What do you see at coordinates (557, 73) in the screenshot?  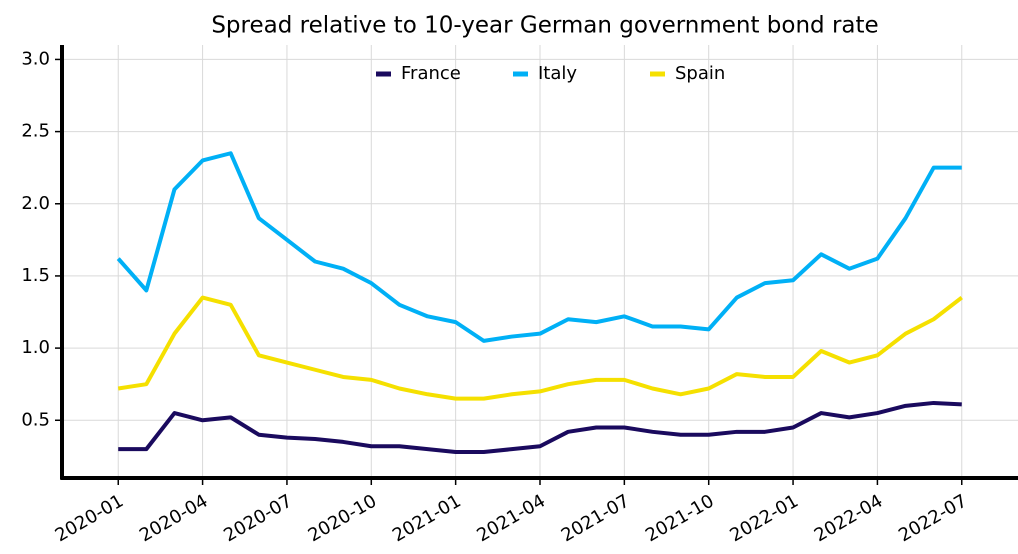 I see `legend-label: Italy` at bounding box center [557, 73].